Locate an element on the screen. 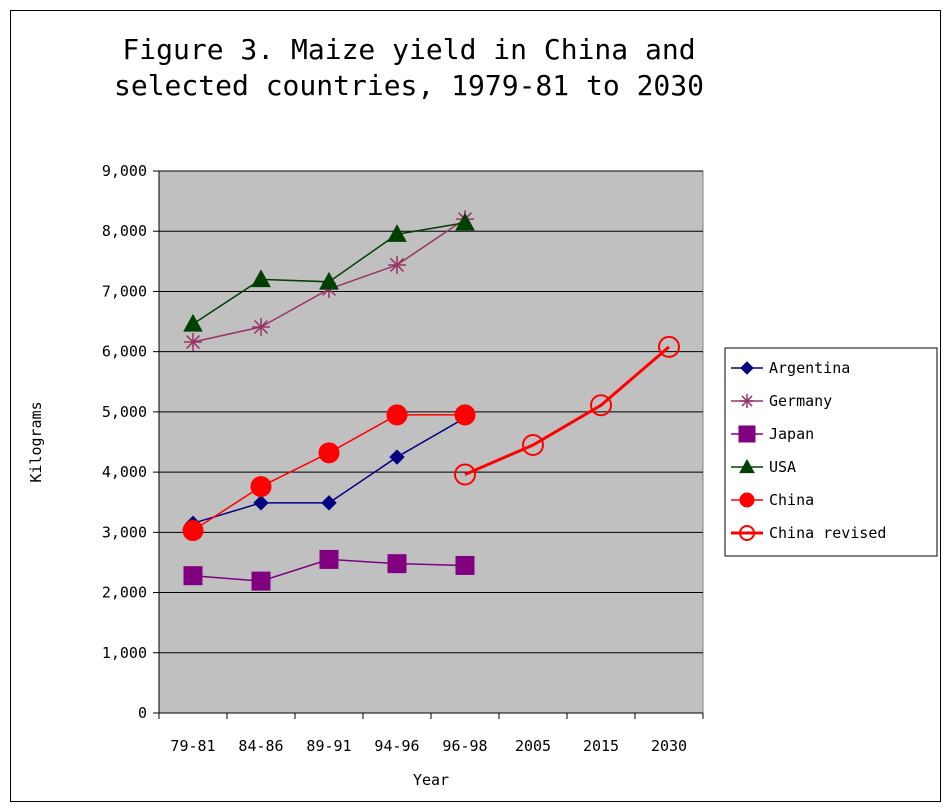 The width and height of the screenshot is (951, 812). x-tick-label: 89-91 is located at coordinates (328, 746).